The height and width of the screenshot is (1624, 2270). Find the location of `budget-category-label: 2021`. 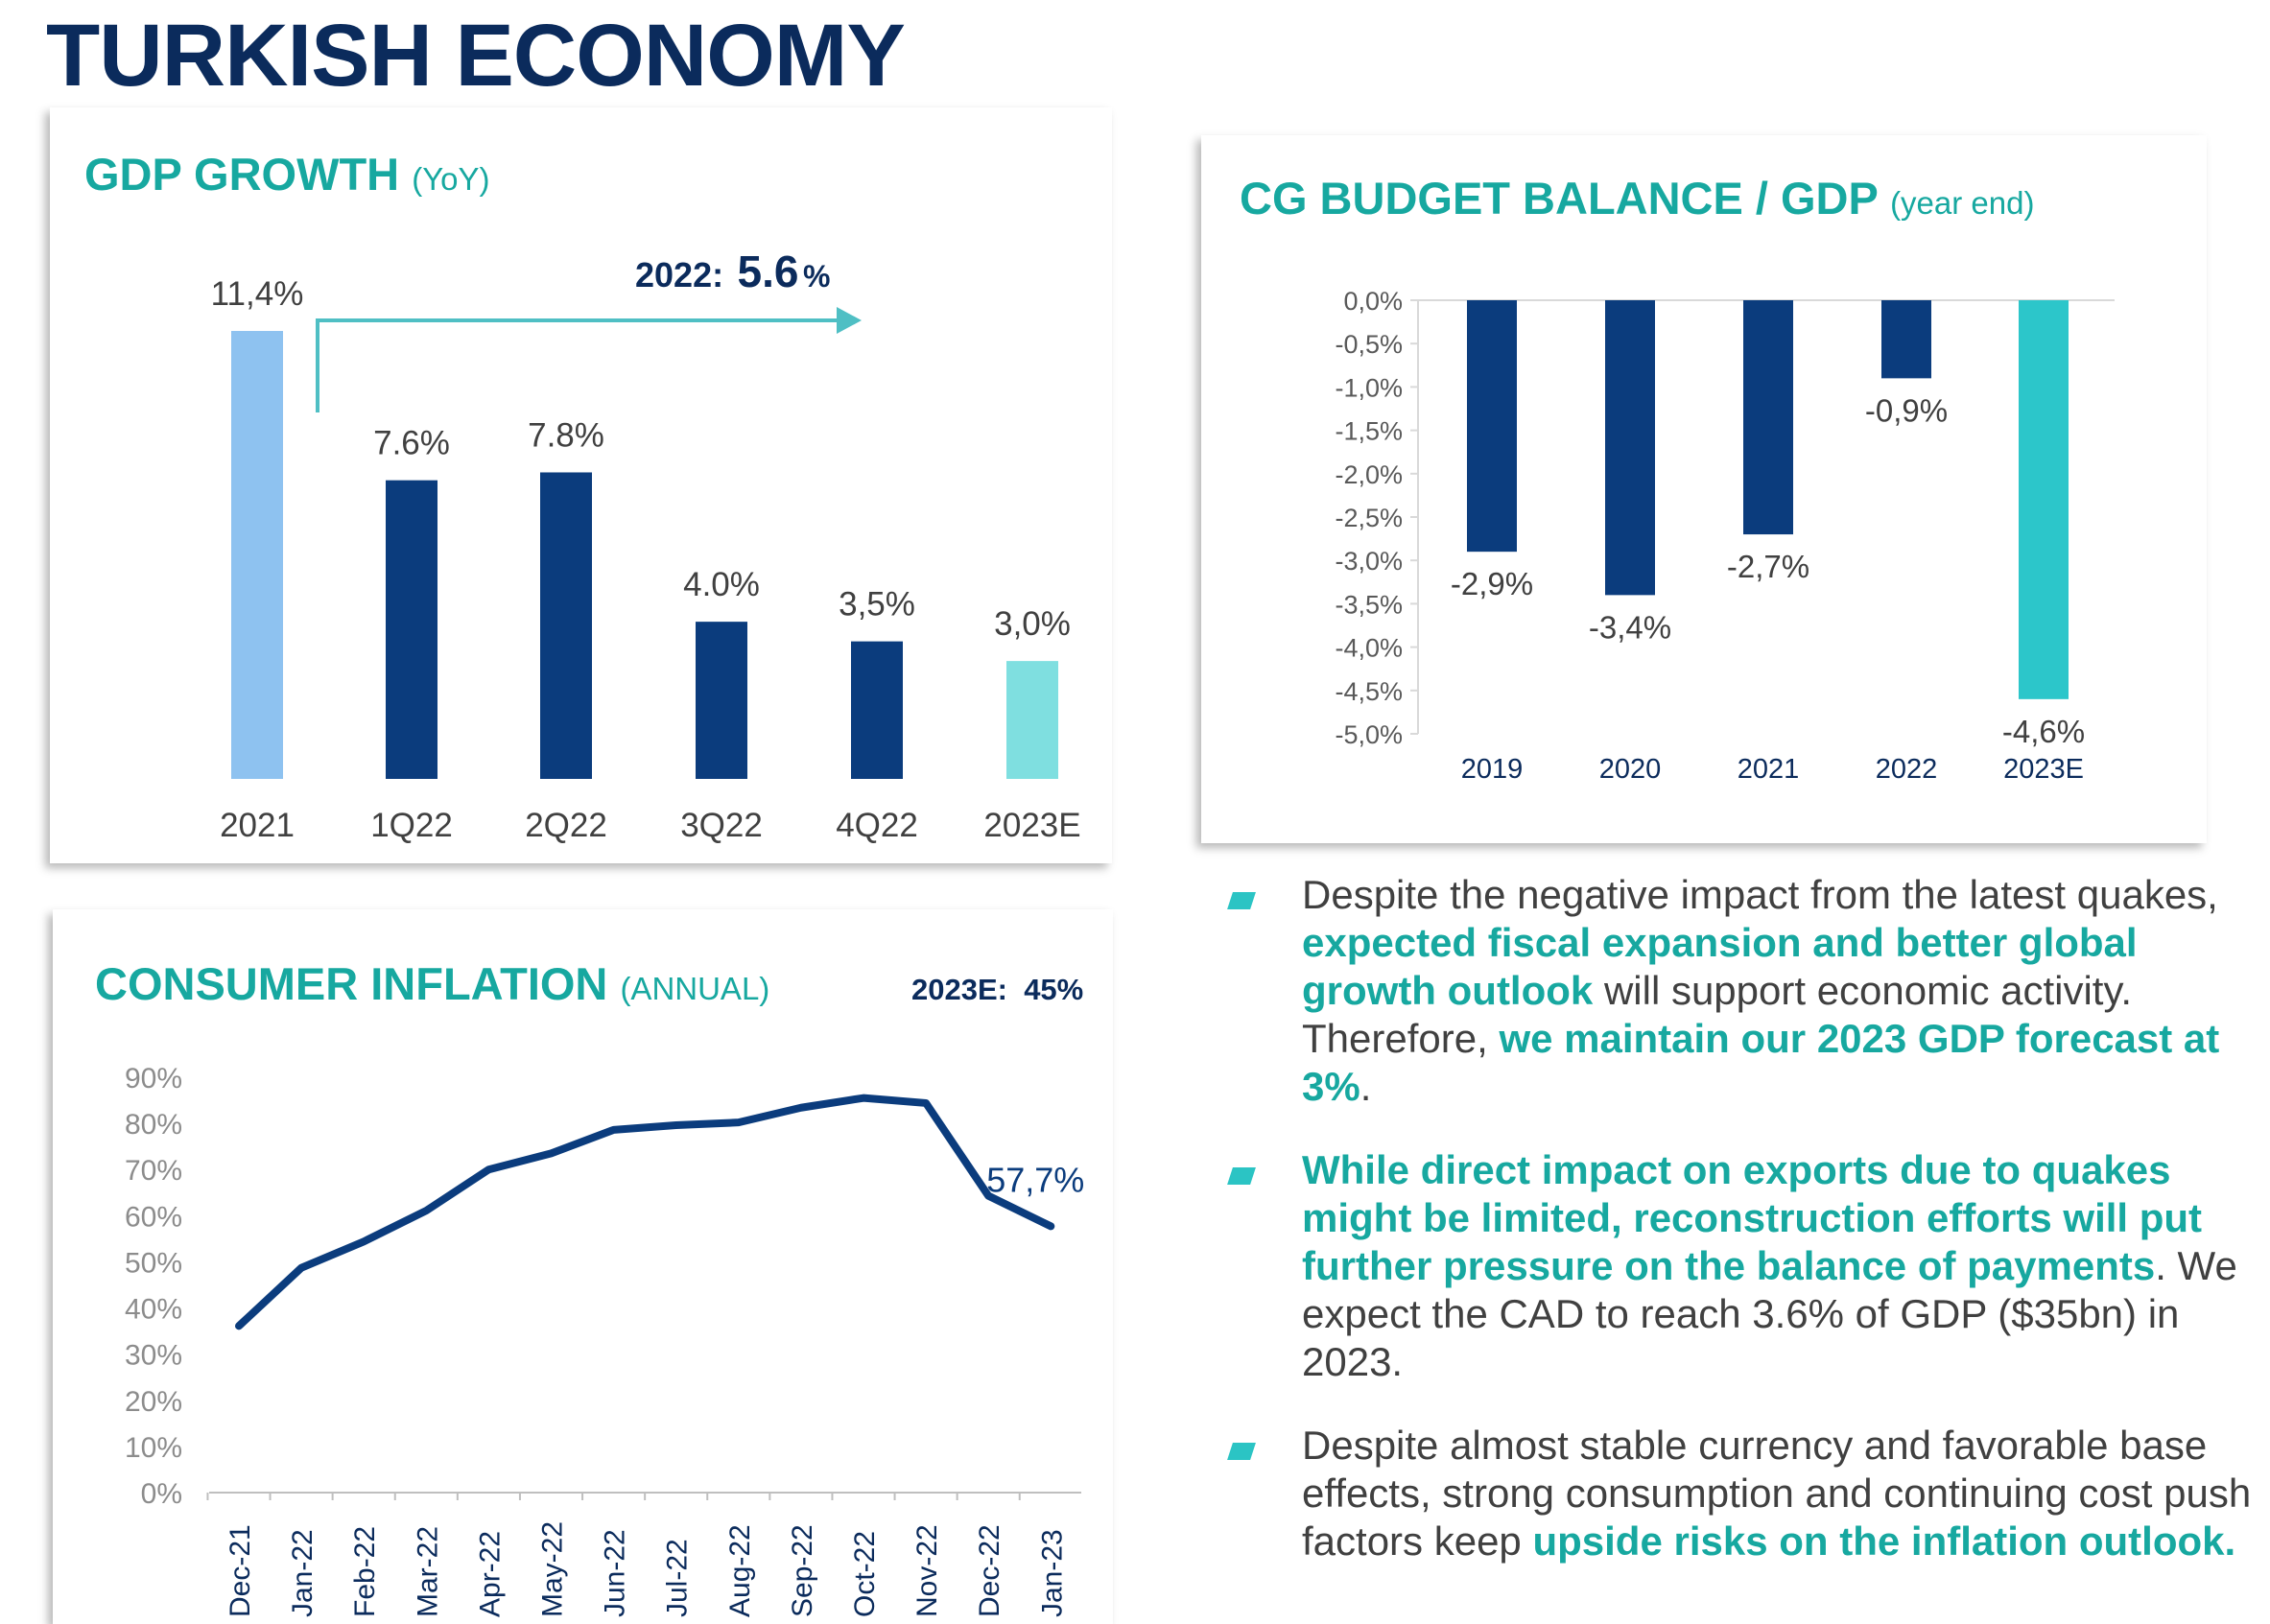

budget-category-label: 2021 is located at coordinates (1769, 769).